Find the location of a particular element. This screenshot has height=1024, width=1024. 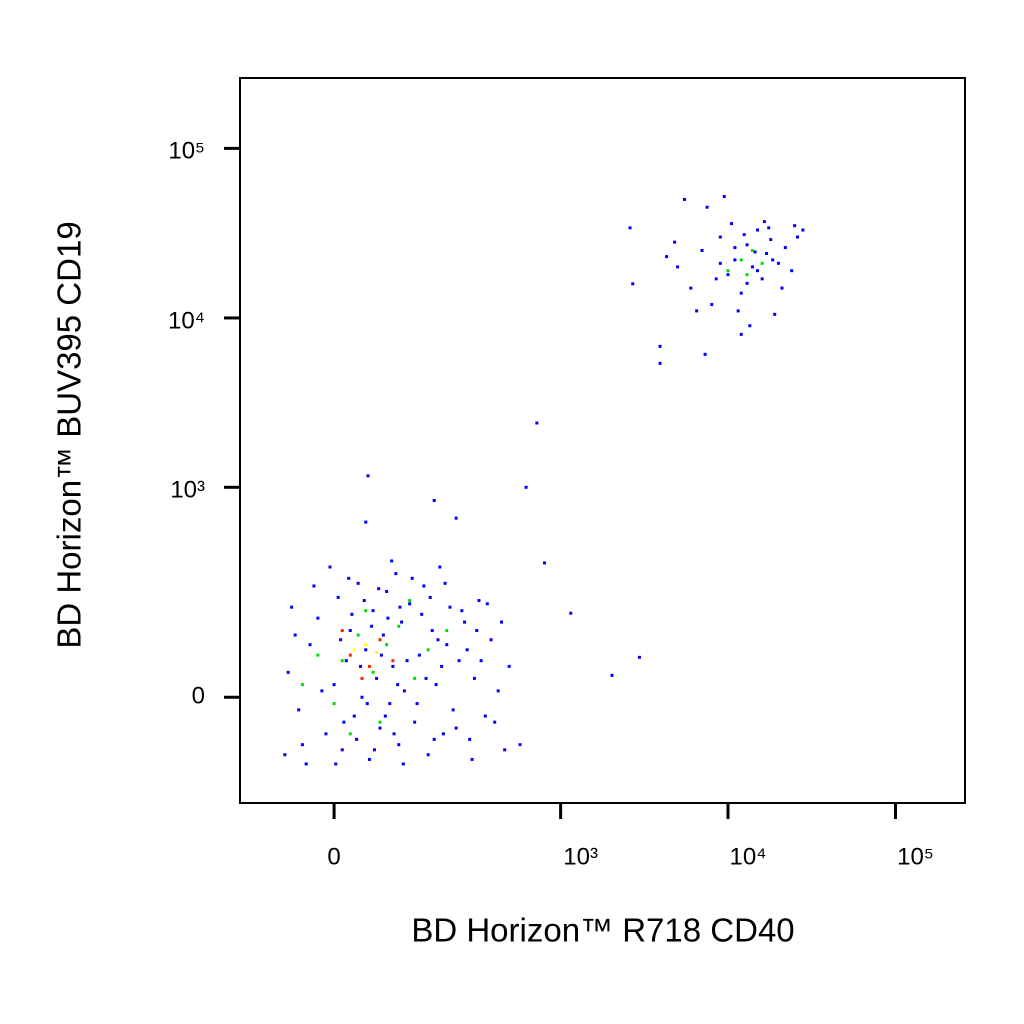

x-tick-label: 10⁴ is located at coordinates (747, 856).